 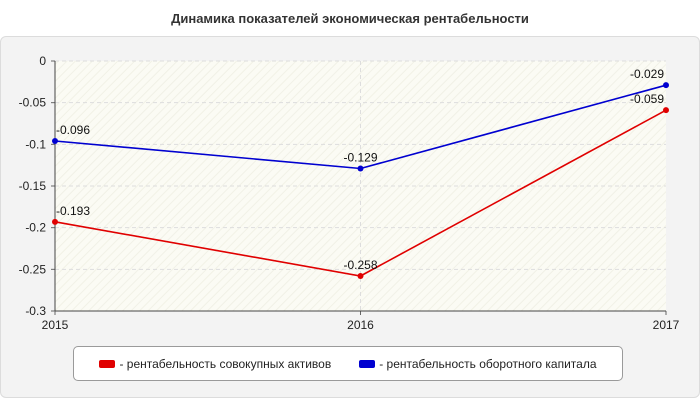 What do you see at coordinates (35, 311) in the screenshot?
I see `y-tick-label: -0.3` at bounding box center [35, 311].